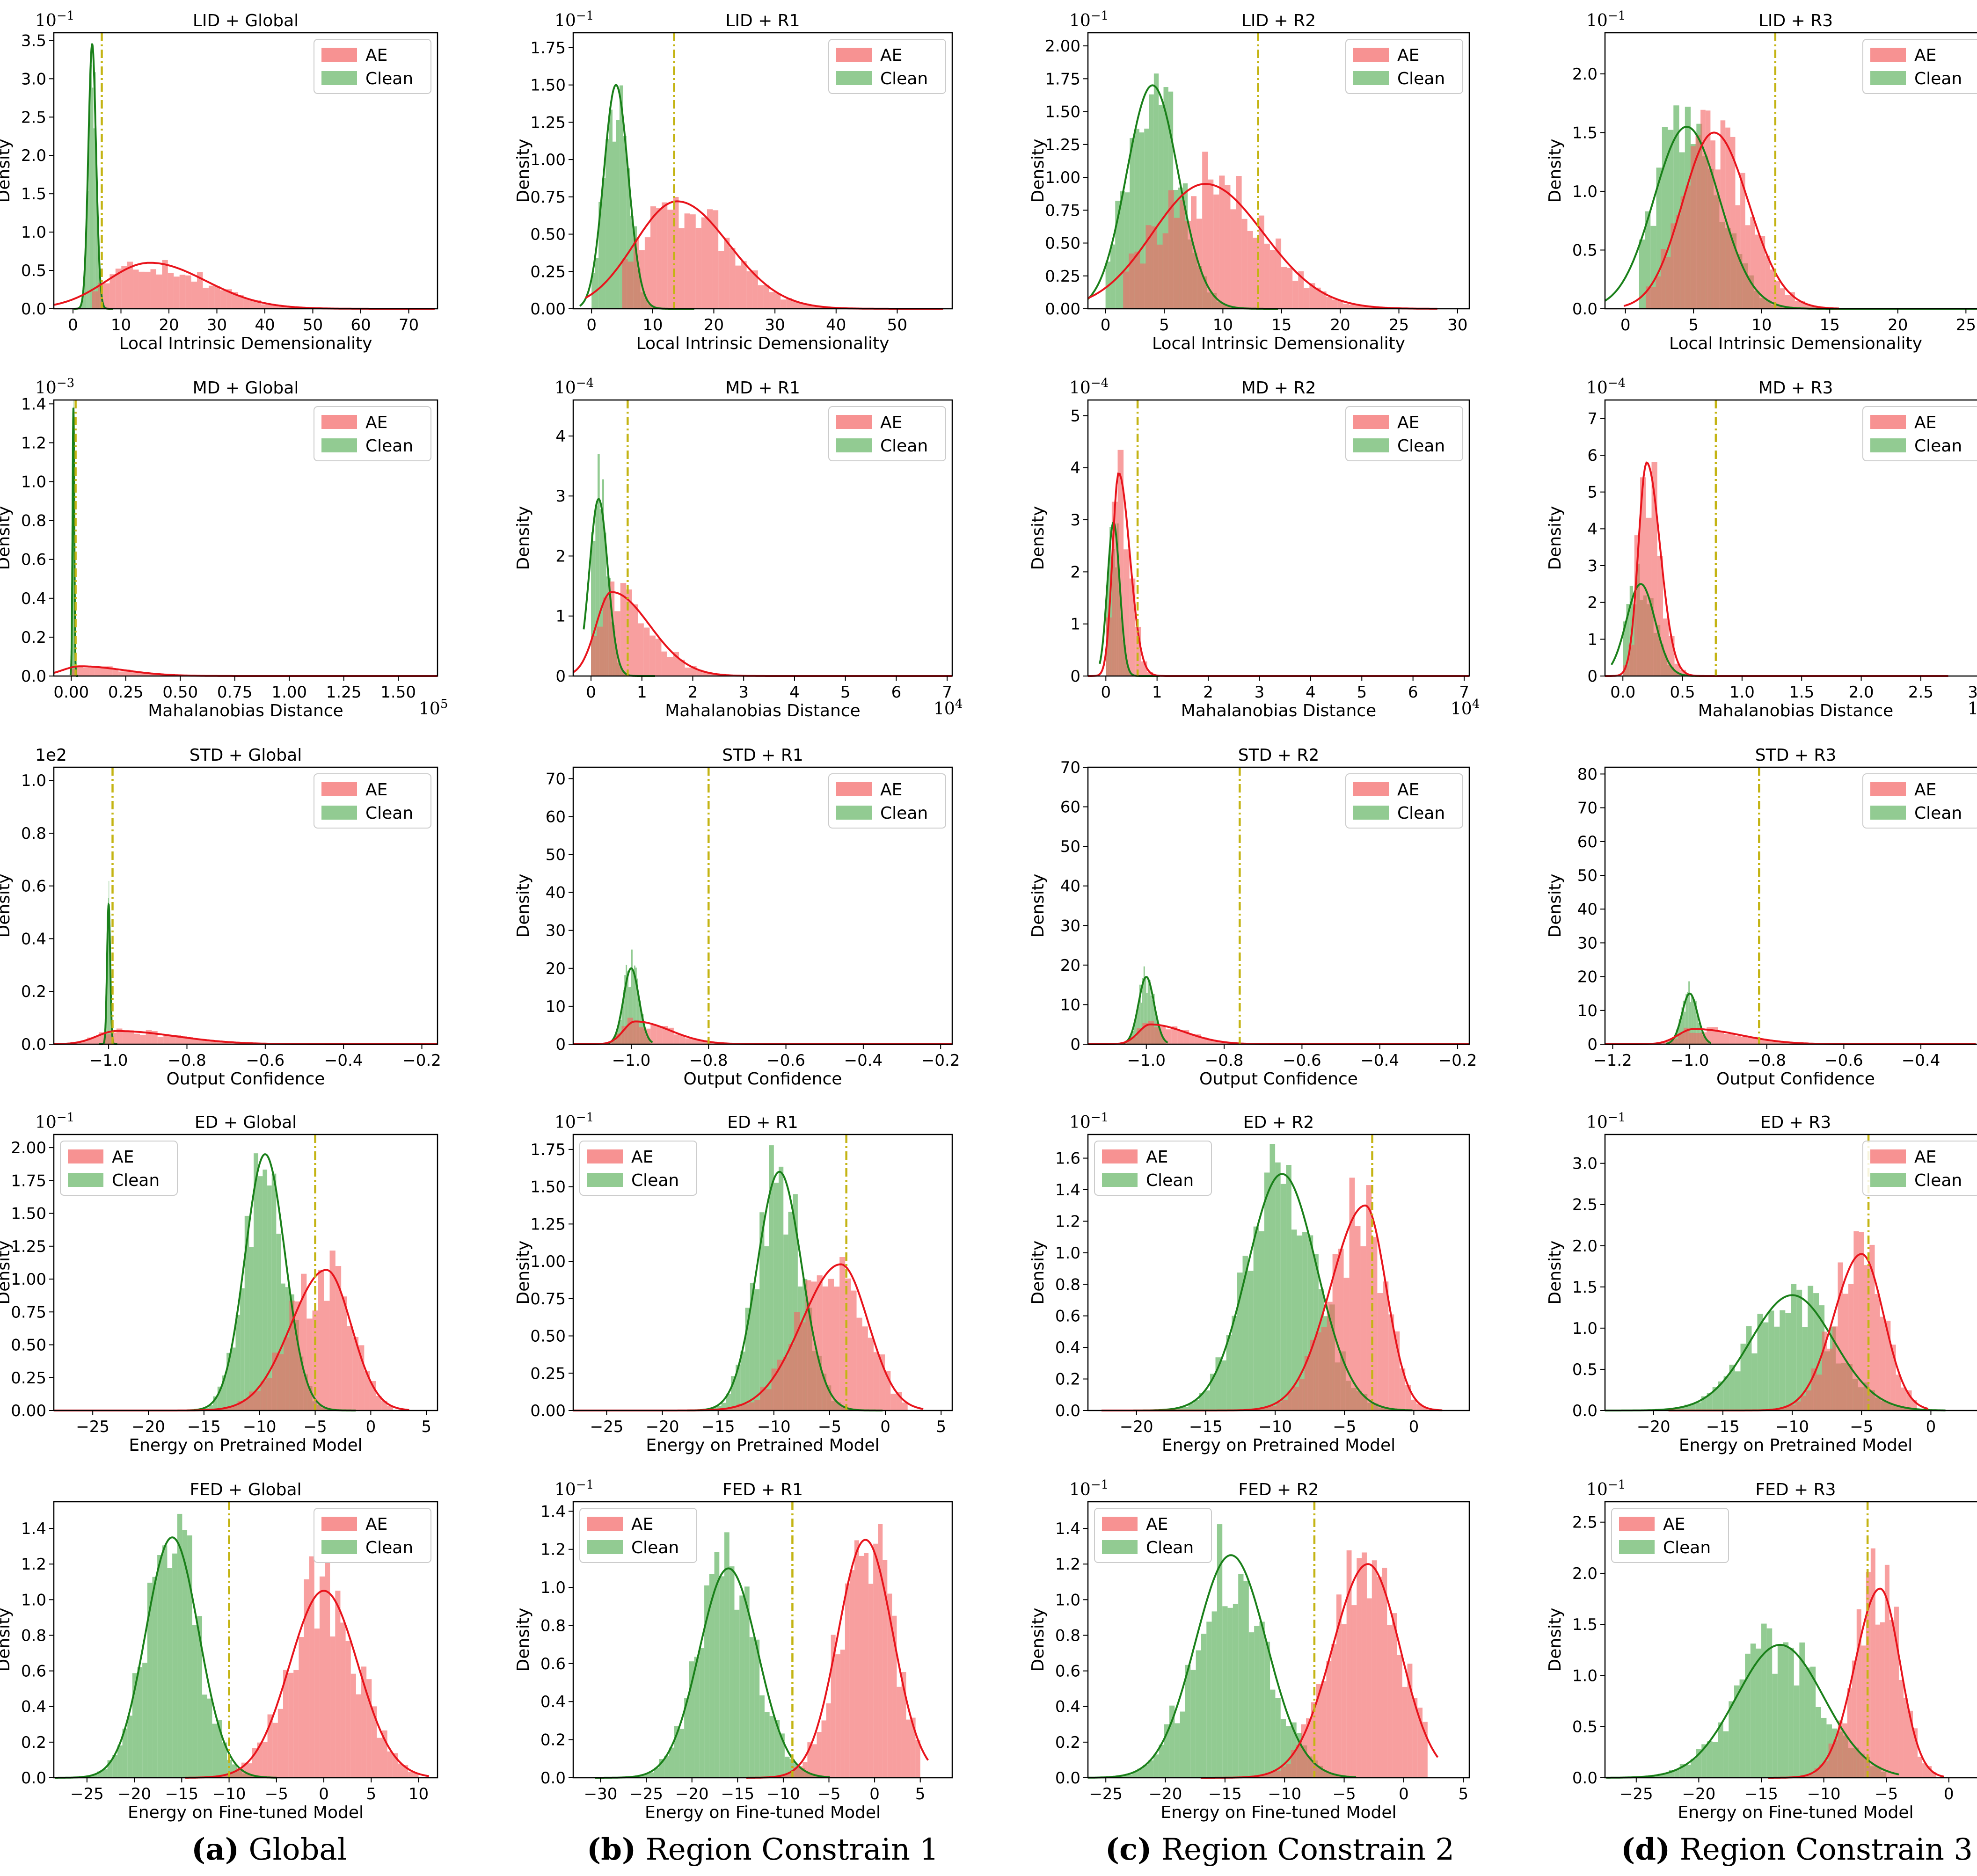  Describe the element at coordinates (1830, 325) in the screenshot. I see `x-tick-label: 15` at that location.